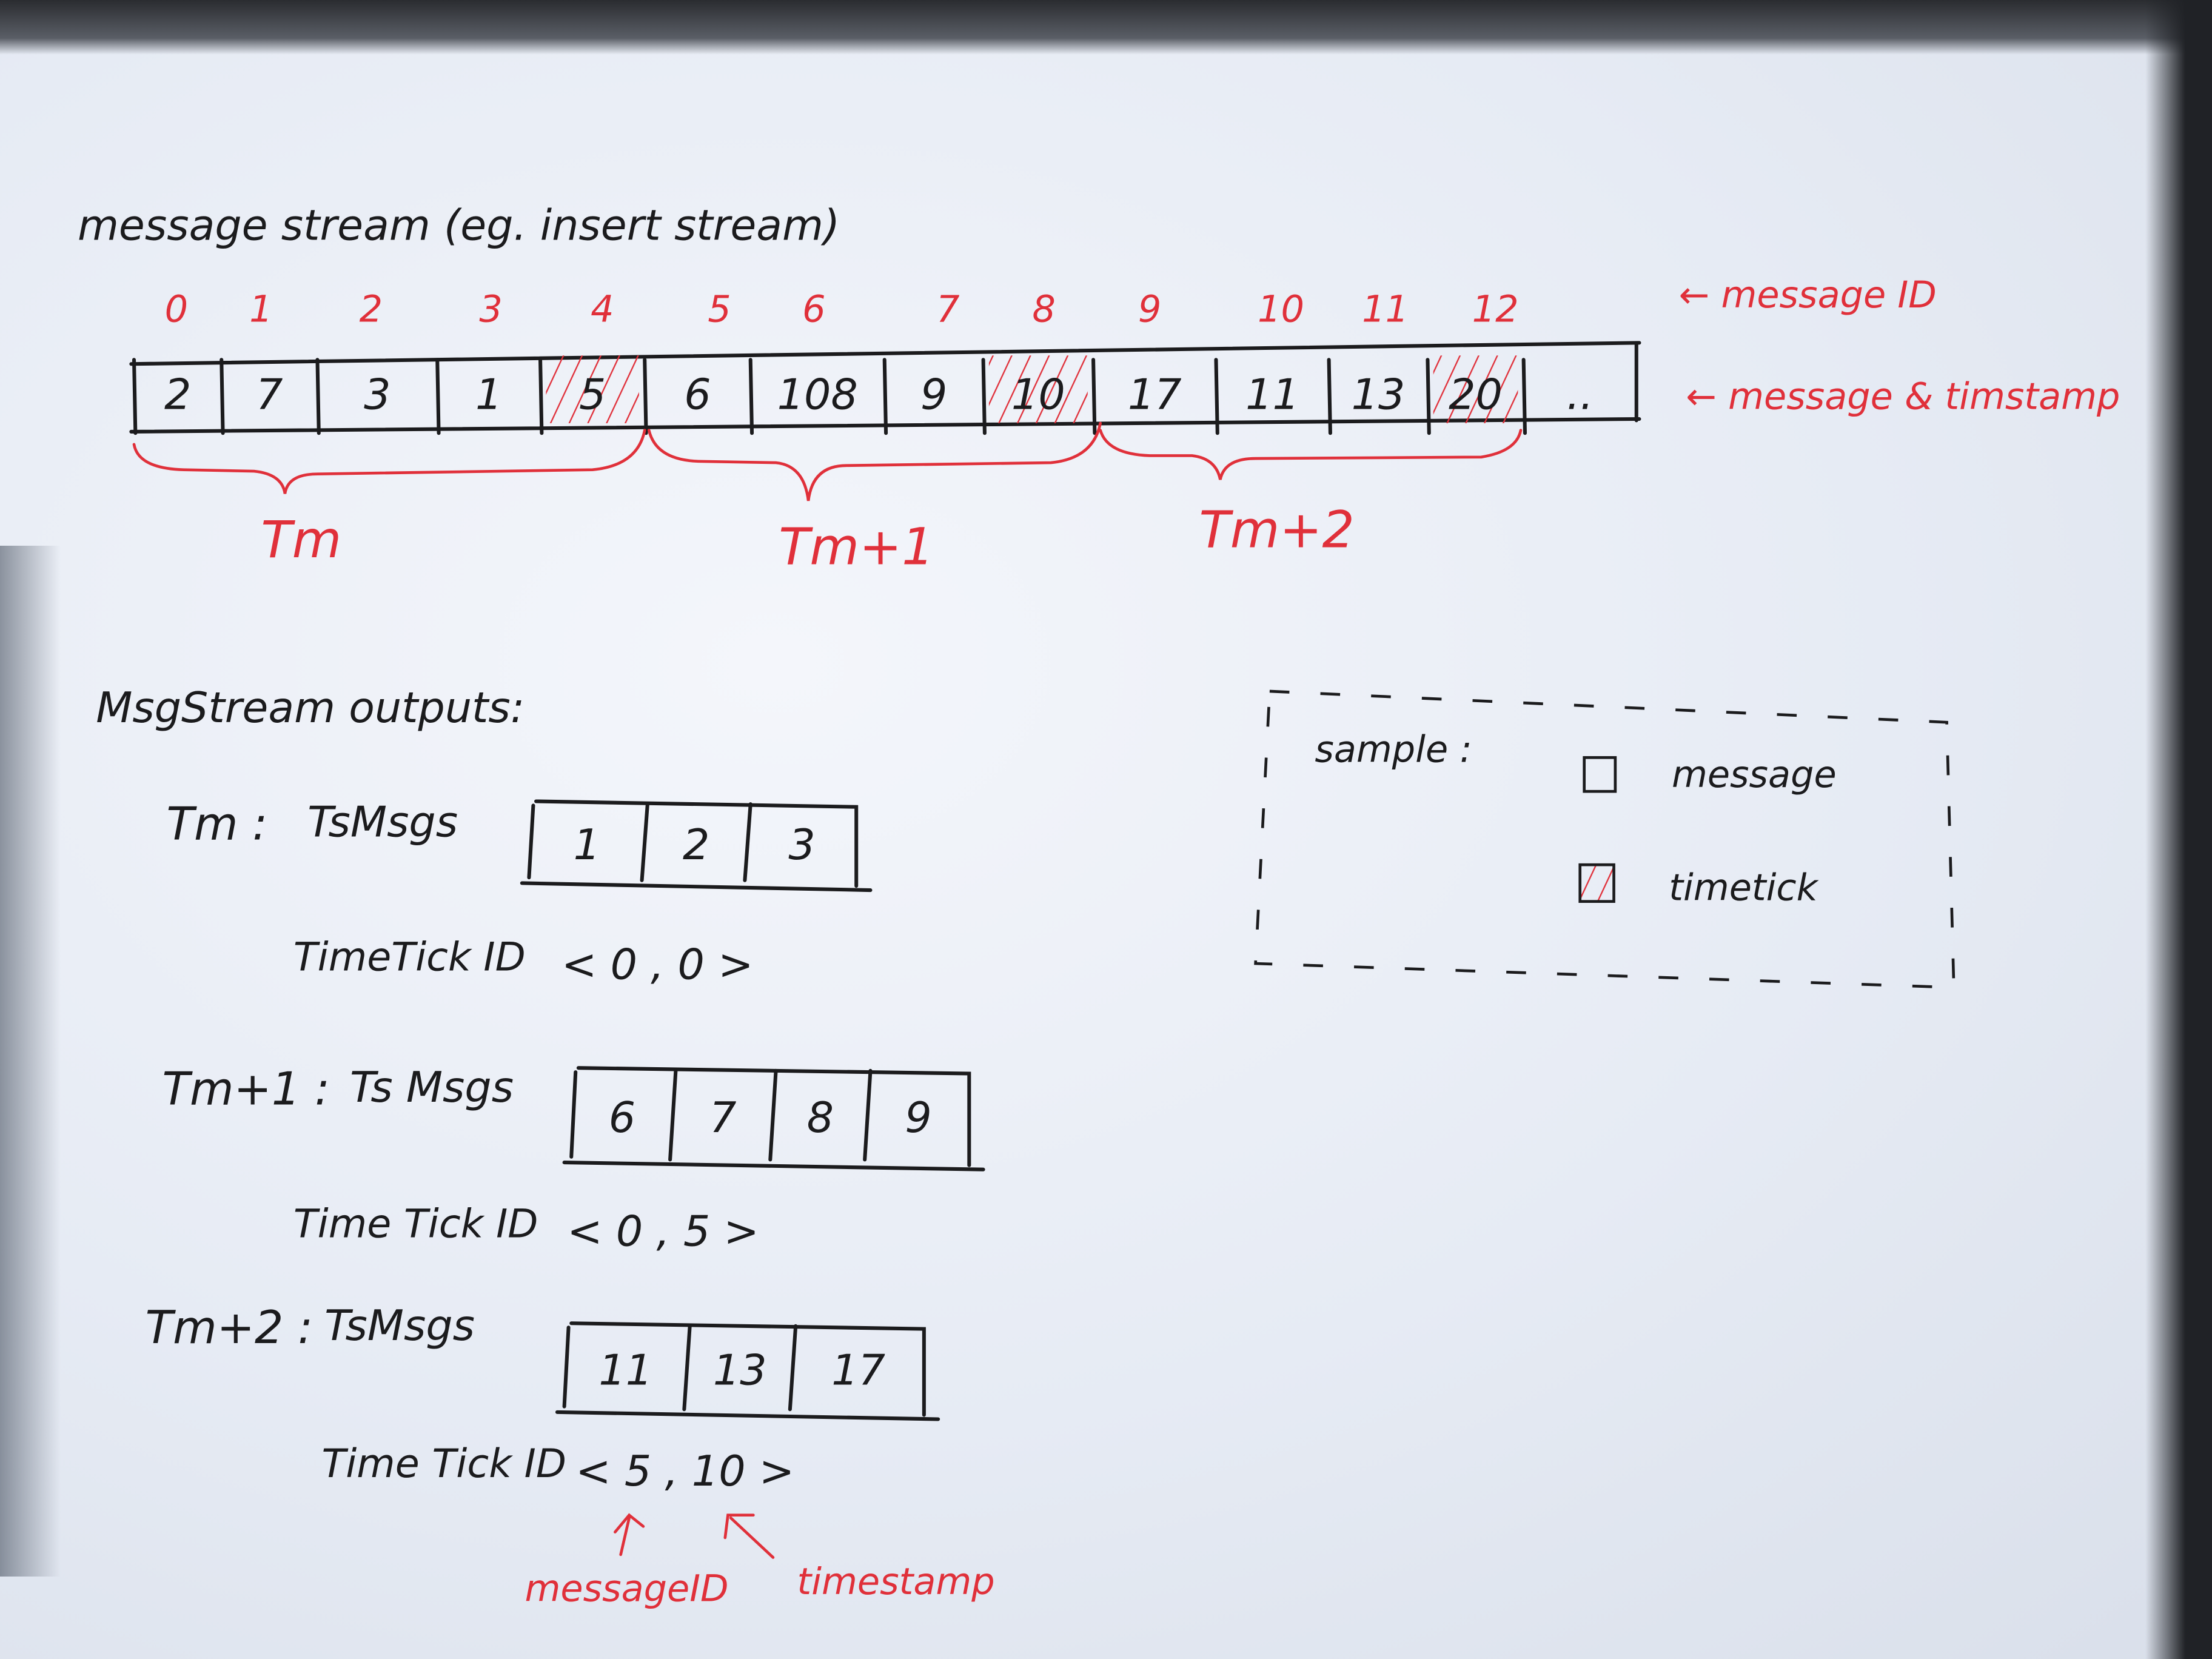 Image resolution: width=2212 pixels, height=1659 pixels. What do you see at coordinates (842, 309) in the screenshot?
I see `message-id-row: 0 1 2 3 4 5 6 7 8 9 10 11 12` at bounding box center [842, 309].